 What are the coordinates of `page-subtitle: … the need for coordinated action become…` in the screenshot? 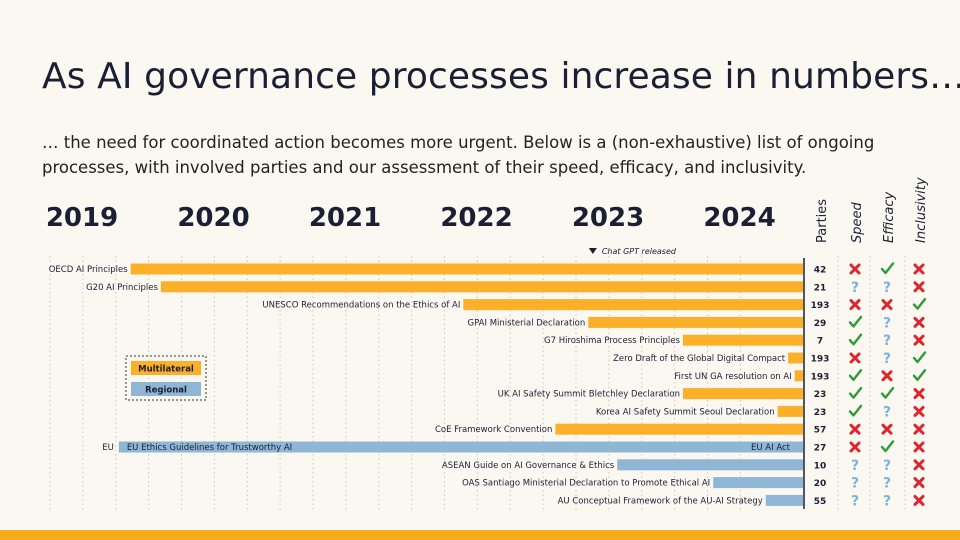 It's located at (458, 155).